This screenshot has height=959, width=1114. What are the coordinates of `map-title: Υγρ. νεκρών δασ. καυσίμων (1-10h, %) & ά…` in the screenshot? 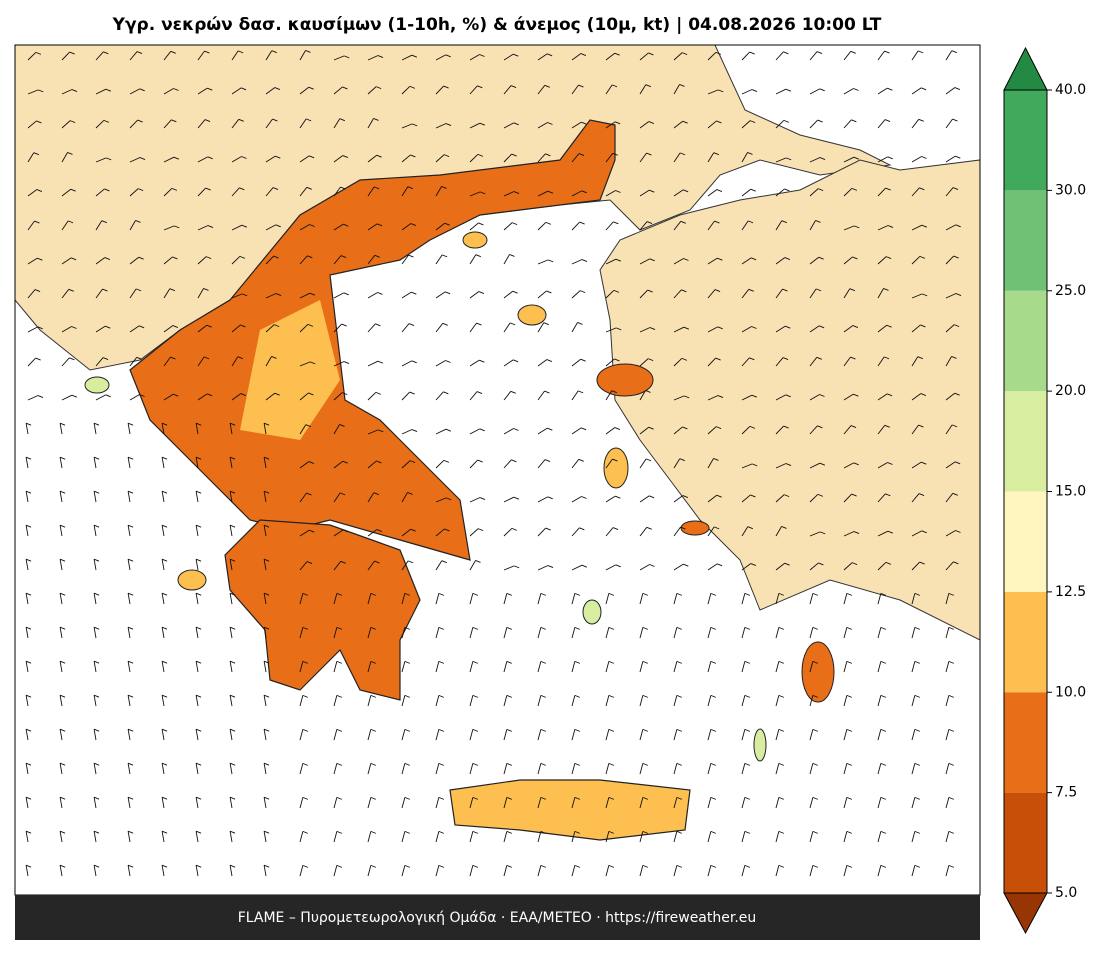 It's located at (497, 25).